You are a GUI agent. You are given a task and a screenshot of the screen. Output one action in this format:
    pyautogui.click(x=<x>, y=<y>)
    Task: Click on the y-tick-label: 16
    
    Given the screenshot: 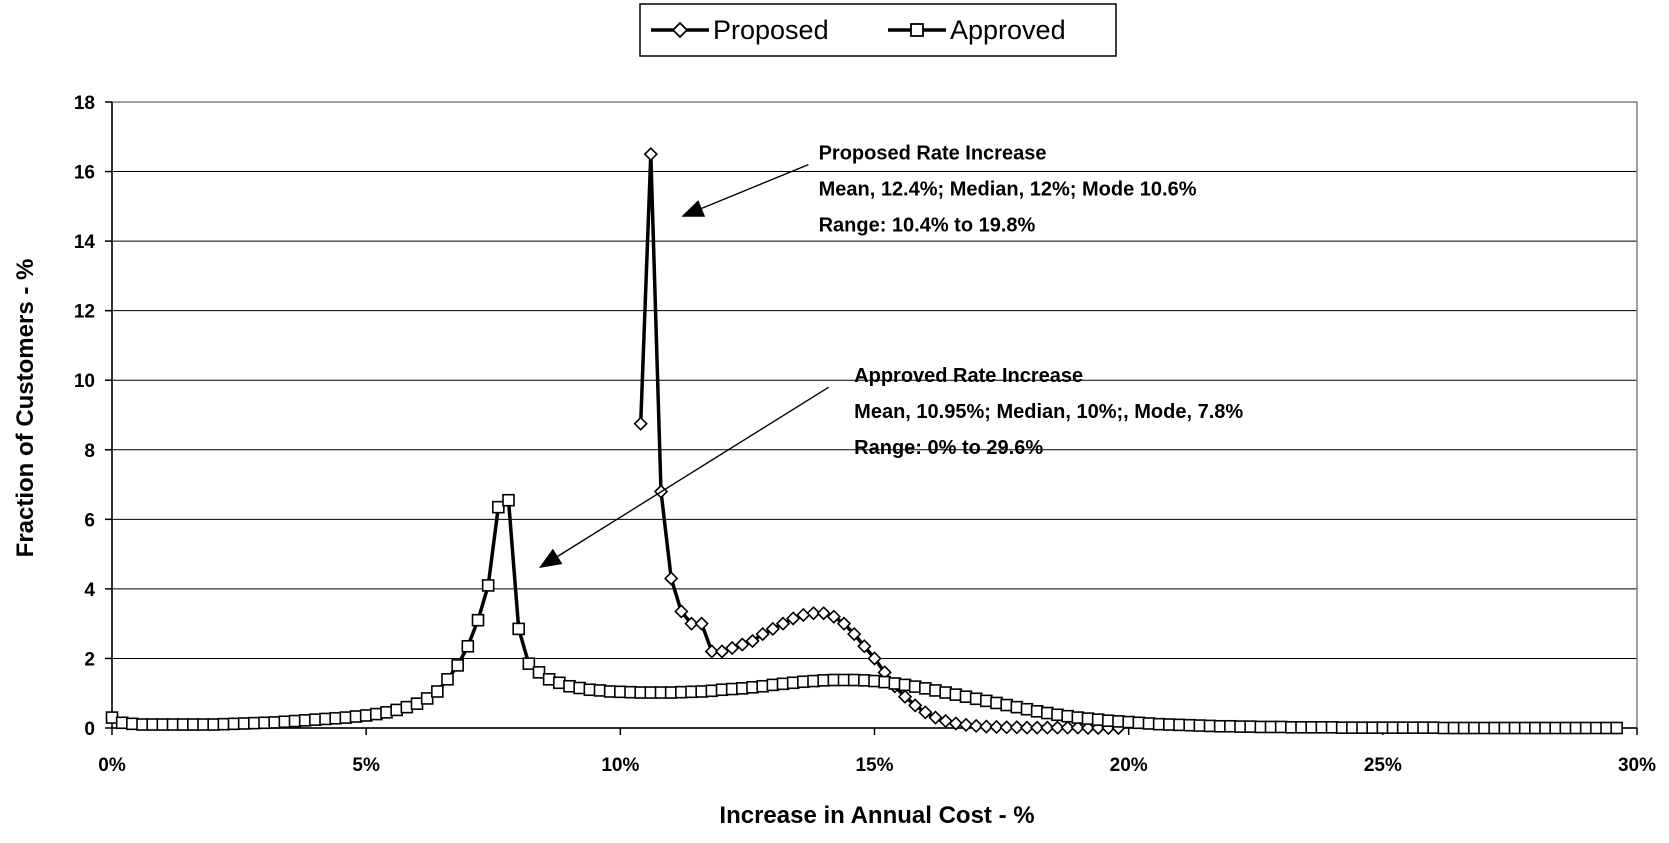 What is the action you would take?
    pyautogui.click(x=84, y=173)
    